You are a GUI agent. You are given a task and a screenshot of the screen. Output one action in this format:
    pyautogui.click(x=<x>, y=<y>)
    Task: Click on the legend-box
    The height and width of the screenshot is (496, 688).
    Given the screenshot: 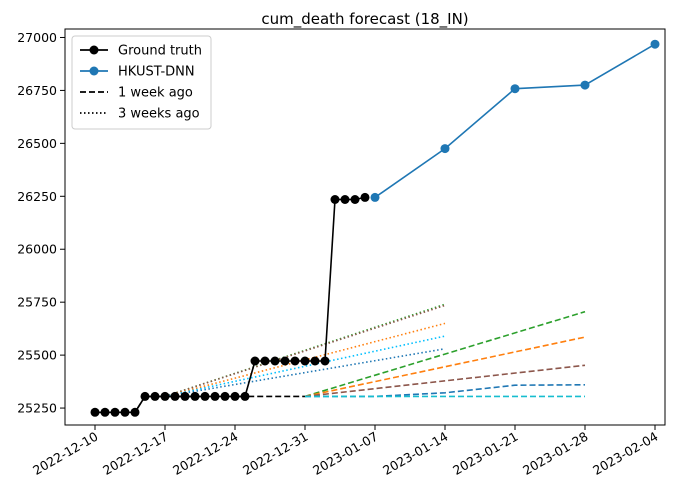 What is the action you would take?
    pyautogui.click(x=141, y=82)
    